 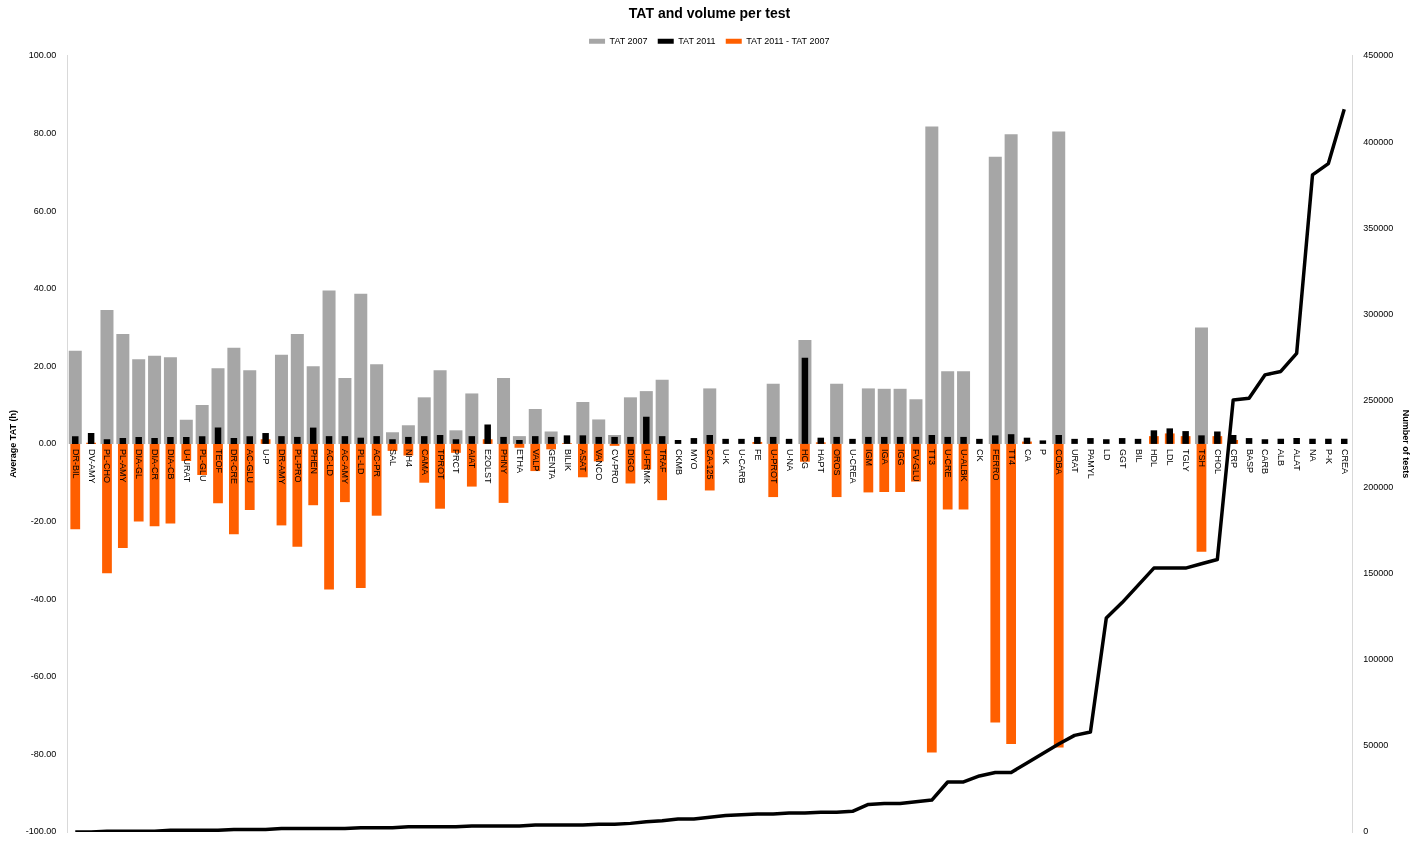 What do you see at coordinates (1217, 461) in the screenshot?
I see `x-tick-label: CHOL` at bounding box center [1217, 461].